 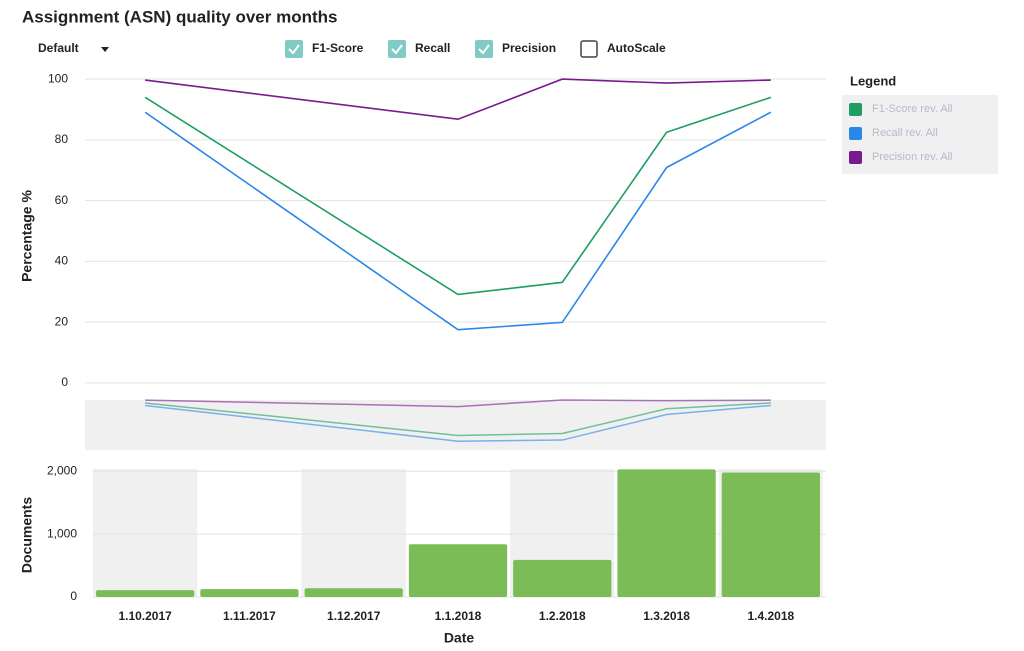 What do you see at coordinates (458, 99) in the screenshot?
I see `line-series` at bounding box center [458, 99].